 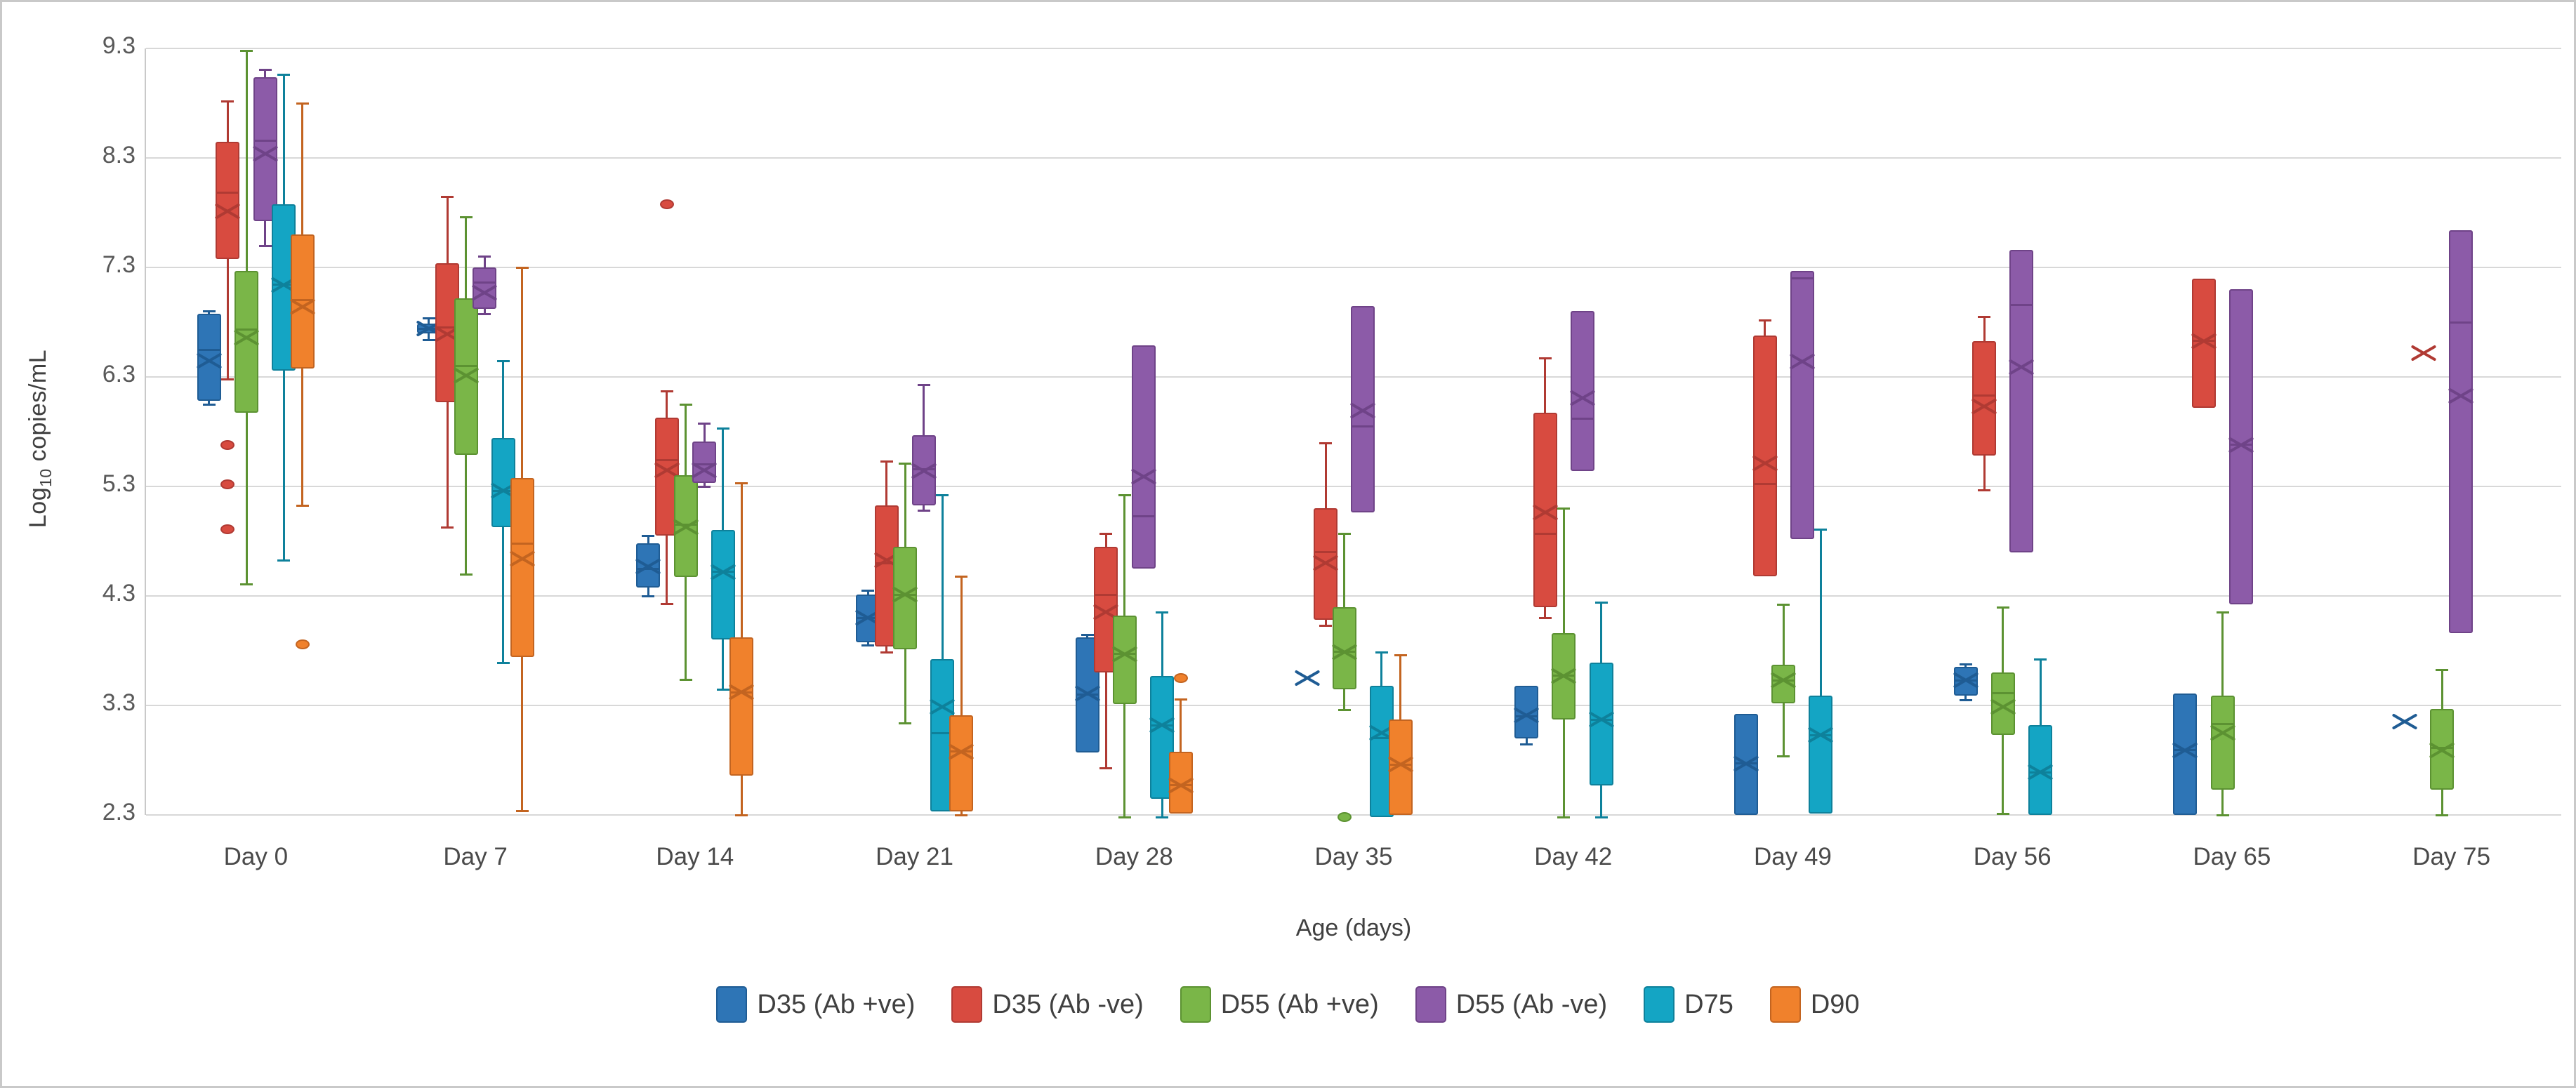 I want to click on x-tick-label: Day 28, so click(x=1134, y=856).